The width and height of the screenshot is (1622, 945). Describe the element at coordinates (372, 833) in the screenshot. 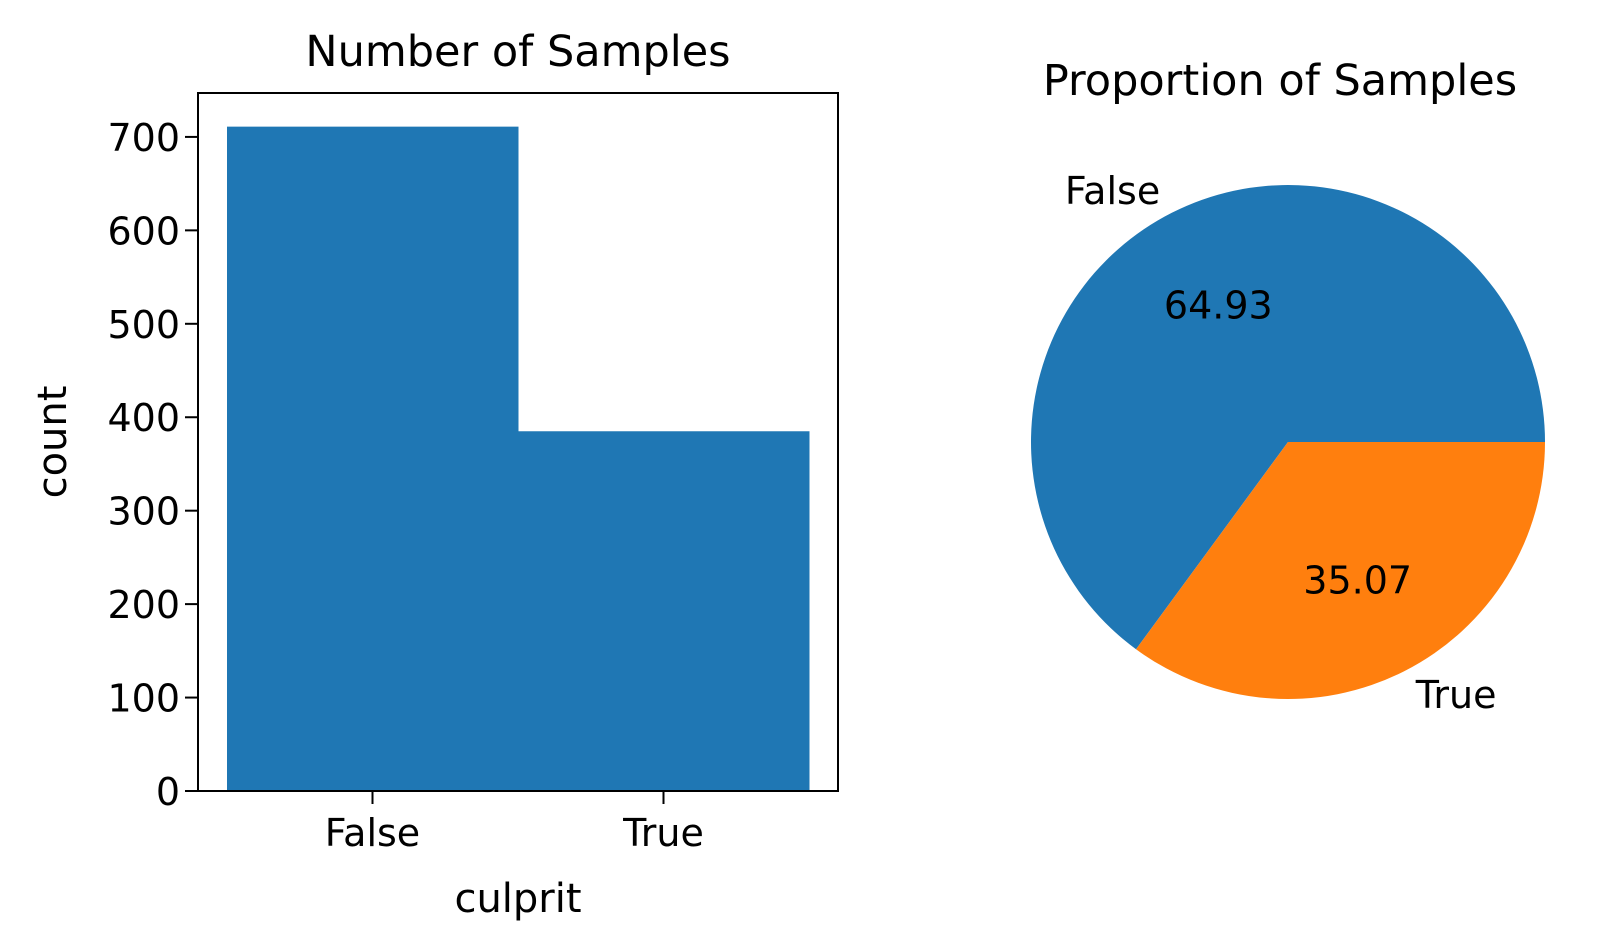

I see `x-tick-label: False` at that location.